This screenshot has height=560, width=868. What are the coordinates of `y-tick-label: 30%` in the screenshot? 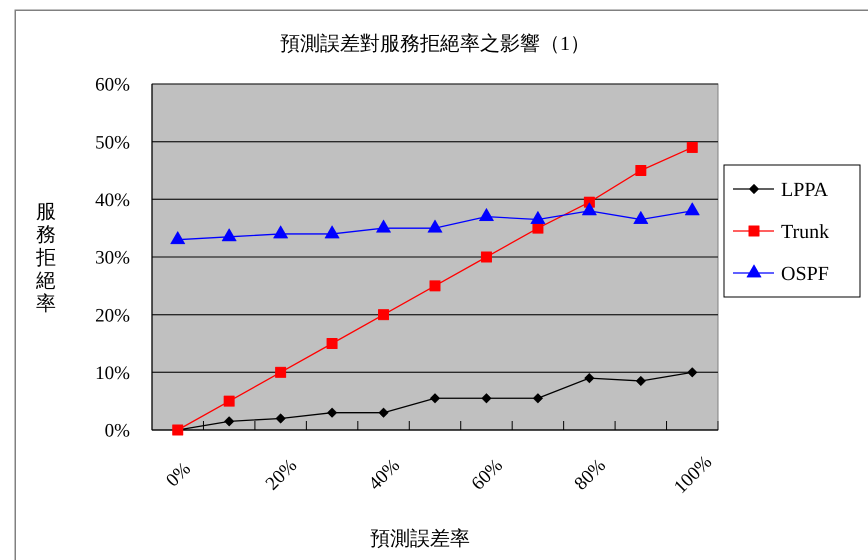 It's located at (112, 258).